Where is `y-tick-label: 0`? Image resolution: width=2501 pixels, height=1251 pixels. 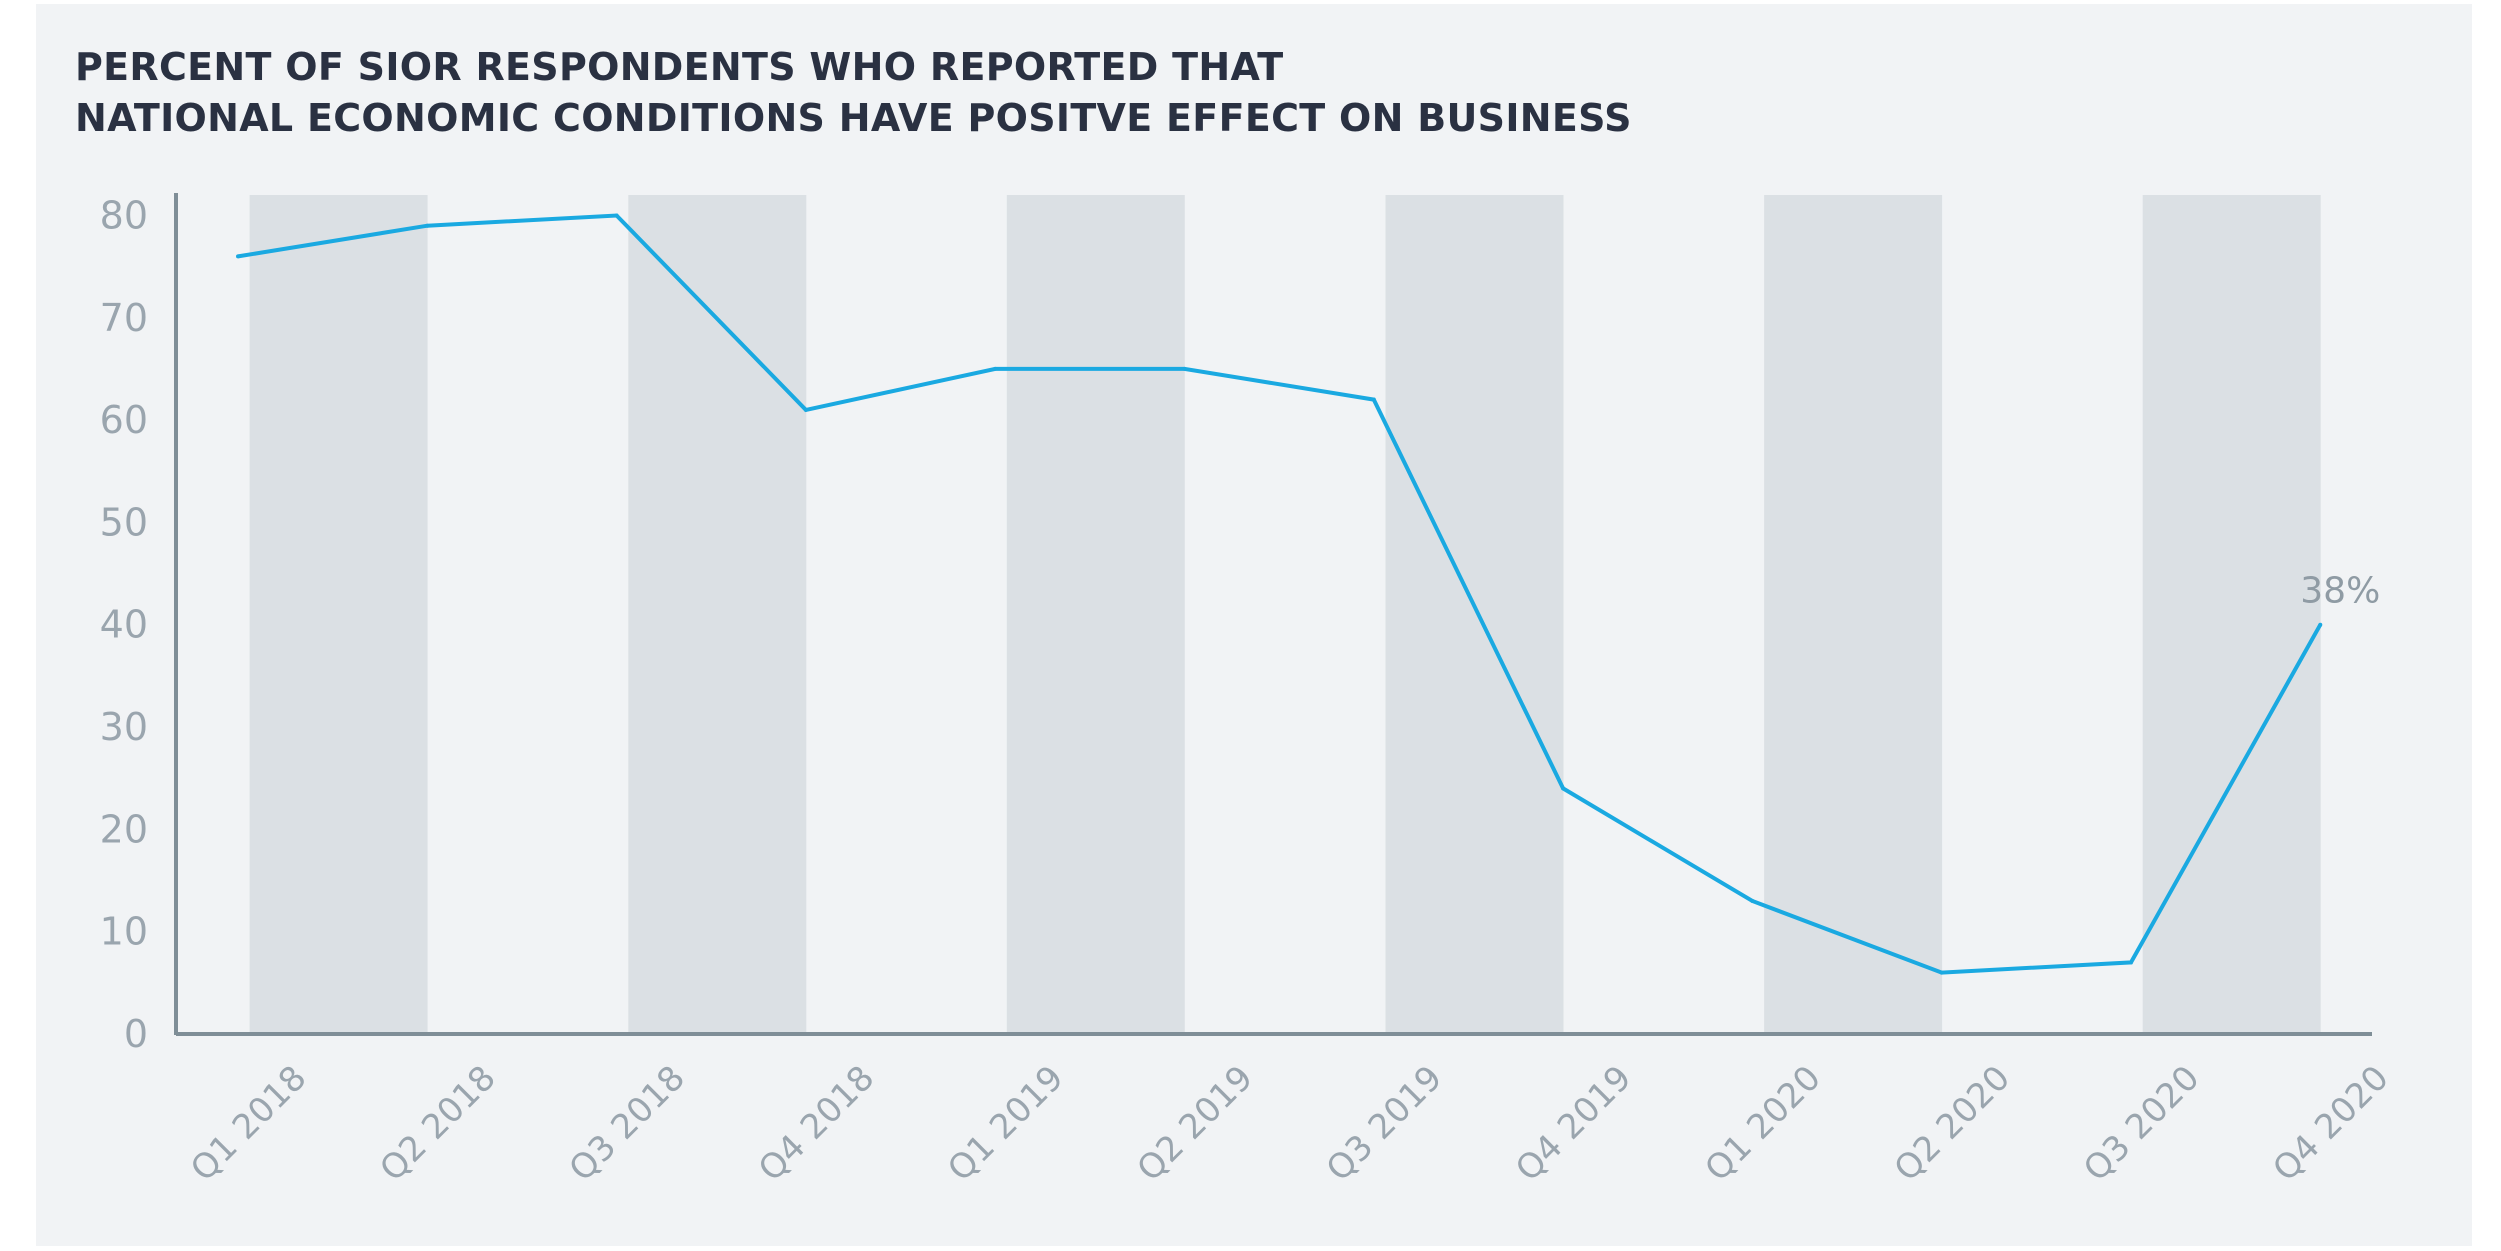 y-tick-label: 0 is located at coordinates (136, 1034).